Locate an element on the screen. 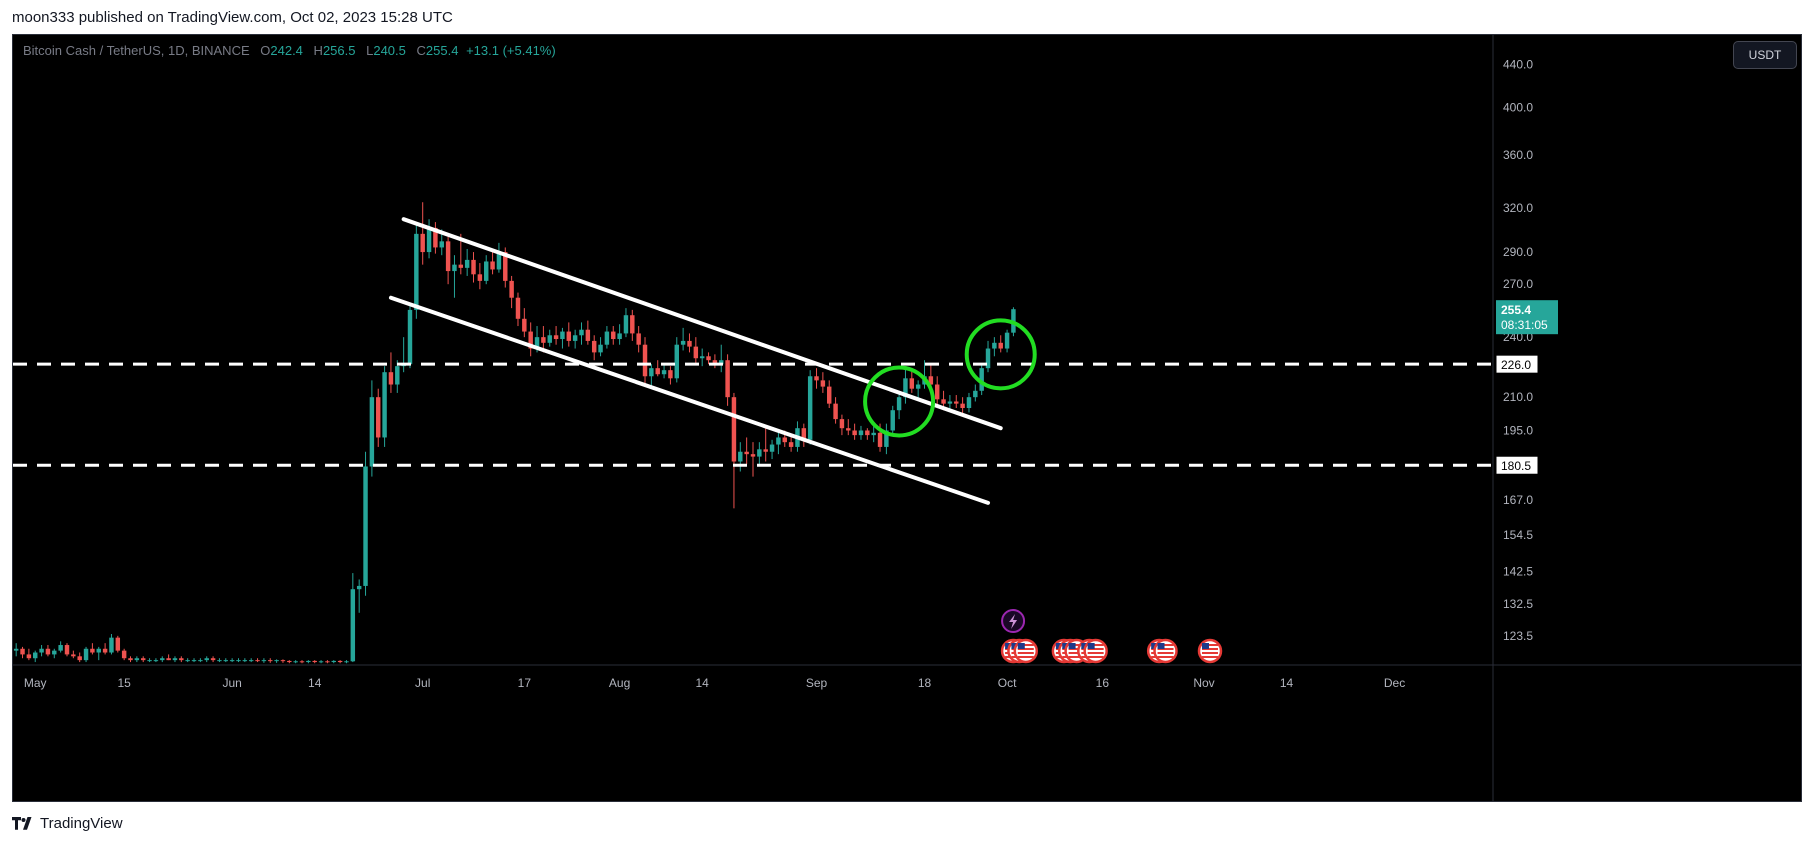 This screenshot has height=847, width=1815. time-tick-label: 18 is located at coordinates (925, 683).